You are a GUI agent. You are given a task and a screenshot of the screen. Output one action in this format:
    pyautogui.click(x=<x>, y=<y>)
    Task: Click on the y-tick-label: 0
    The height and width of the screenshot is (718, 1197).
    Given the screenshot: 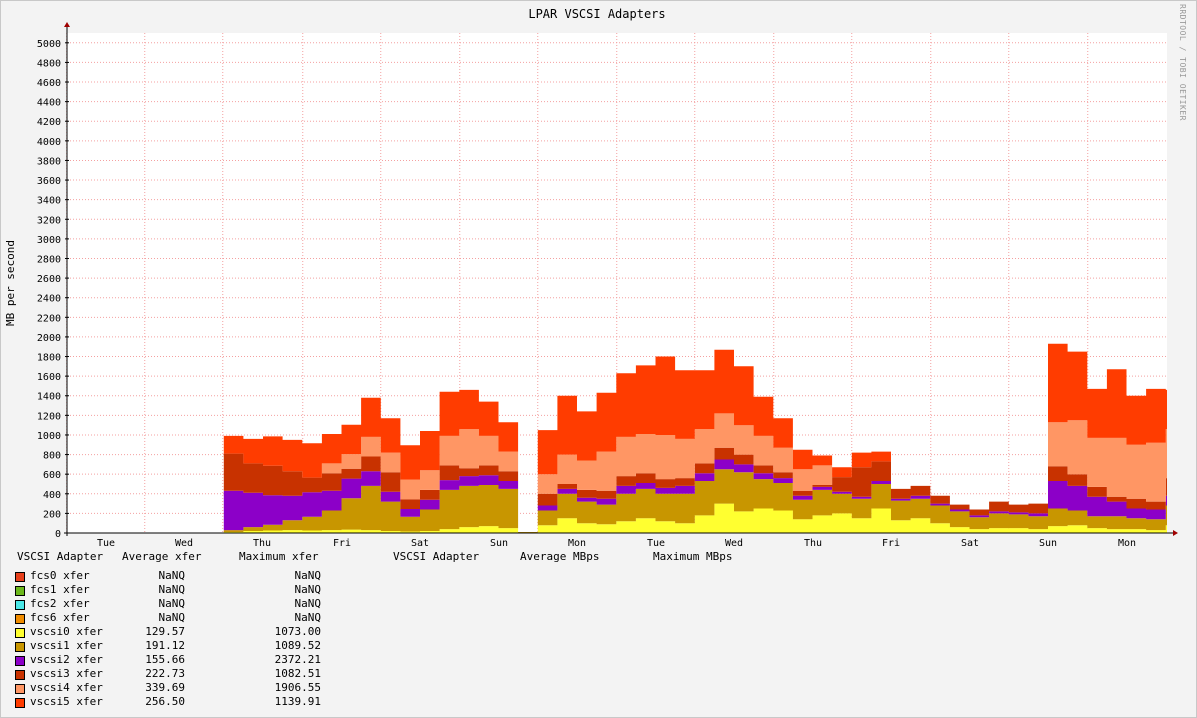 What is the action you would take?
    pyautogui.click(x=58, y=534)
    